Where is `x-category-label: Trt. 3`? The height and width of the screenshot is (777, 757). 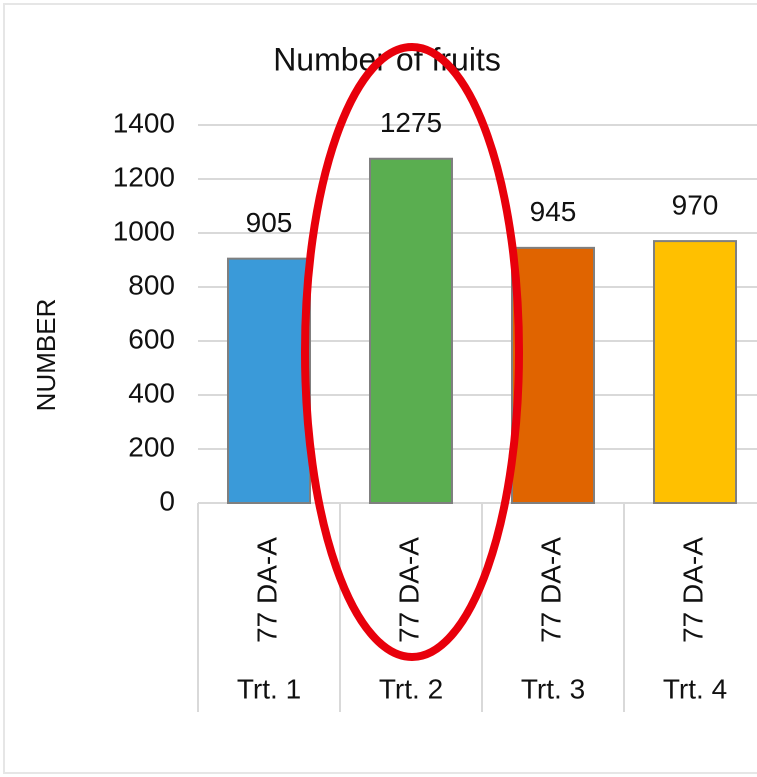 x-category-label: Trt. 3 is located at coordinates (553, 688).